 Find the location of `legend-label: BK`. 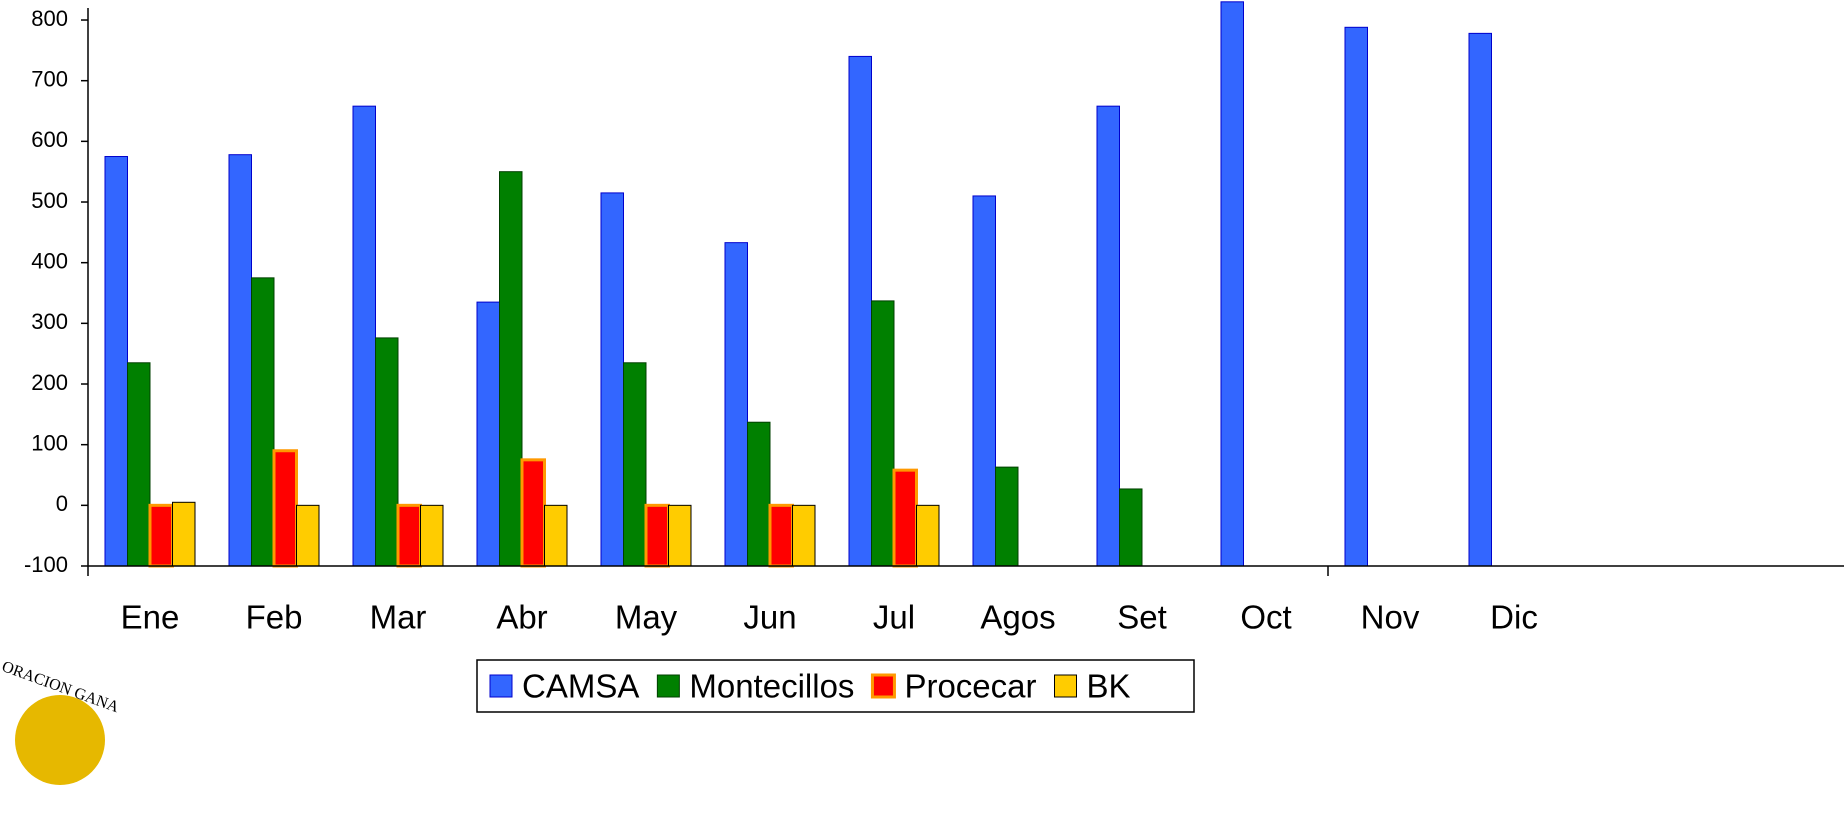

legend-label: BK is located at coordinates (1109, 686).